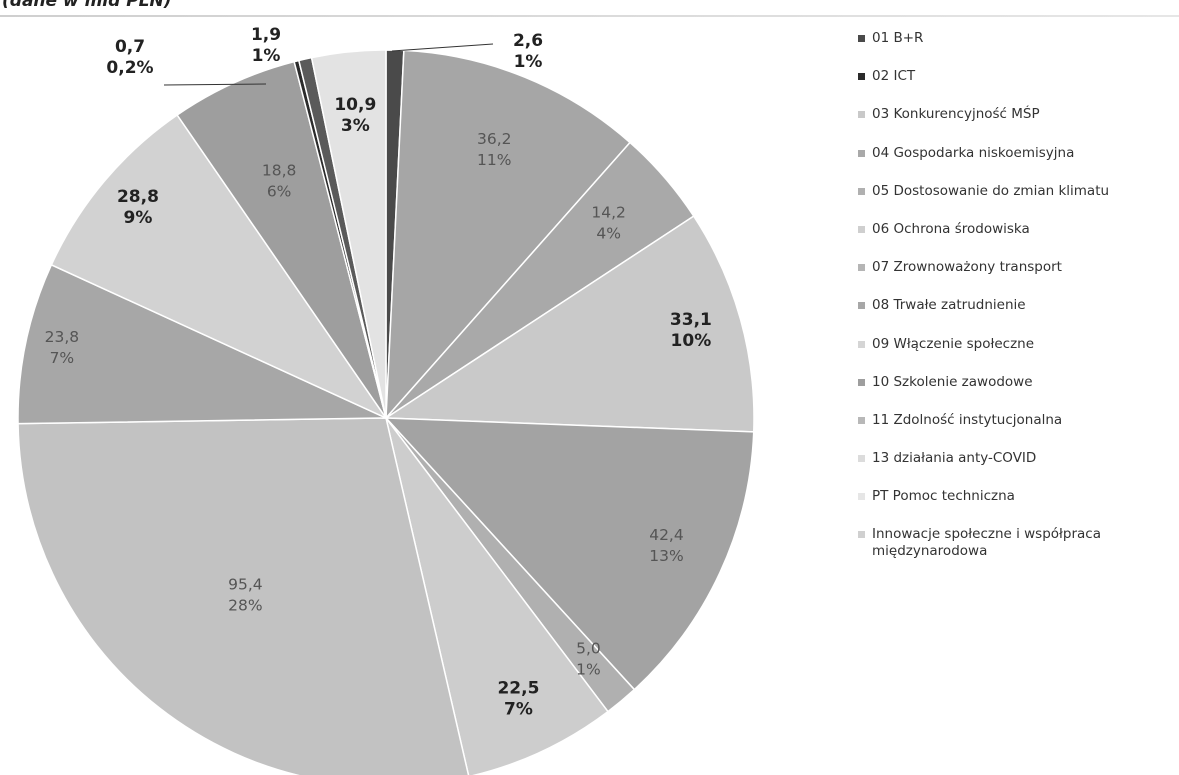 This screenshot has height=775, width=1179. I want to click on slice-percent-label-9: 7%, so click(62, 358).